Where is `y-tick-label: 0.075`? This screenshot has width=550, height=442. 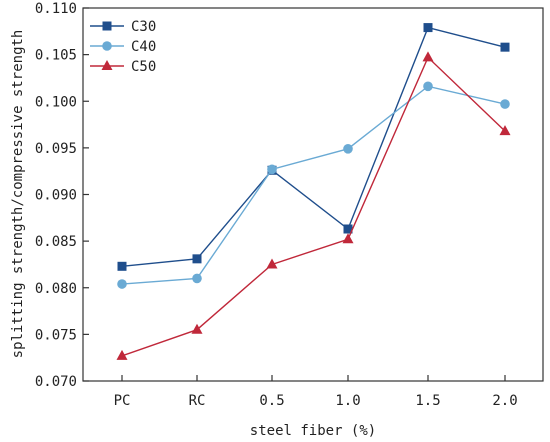 y-tick-label: 0.075 is located at coordinates (56, 335).